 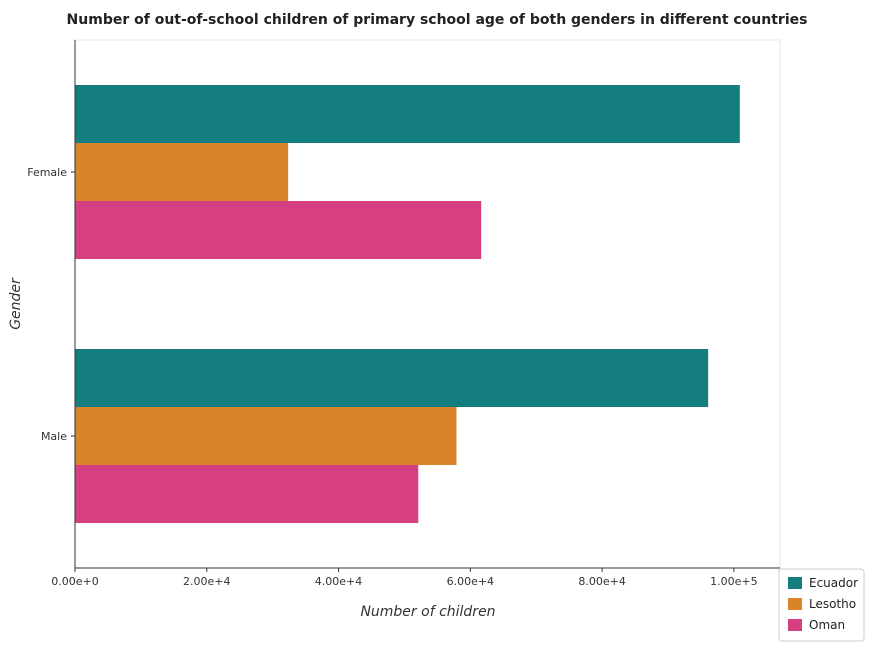 I want to click on x-tick-label: 0.00e+0, so click(x=74, y=581).